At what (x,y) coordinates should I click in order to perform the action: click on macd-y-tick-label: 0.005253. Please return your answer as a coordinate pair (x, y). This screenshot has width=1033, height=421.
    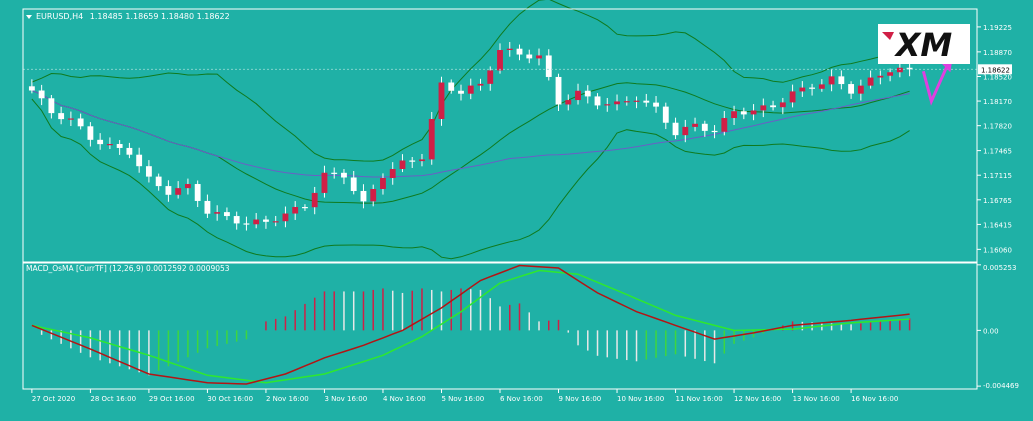
    Looking at the image, I should click on (999, 268).